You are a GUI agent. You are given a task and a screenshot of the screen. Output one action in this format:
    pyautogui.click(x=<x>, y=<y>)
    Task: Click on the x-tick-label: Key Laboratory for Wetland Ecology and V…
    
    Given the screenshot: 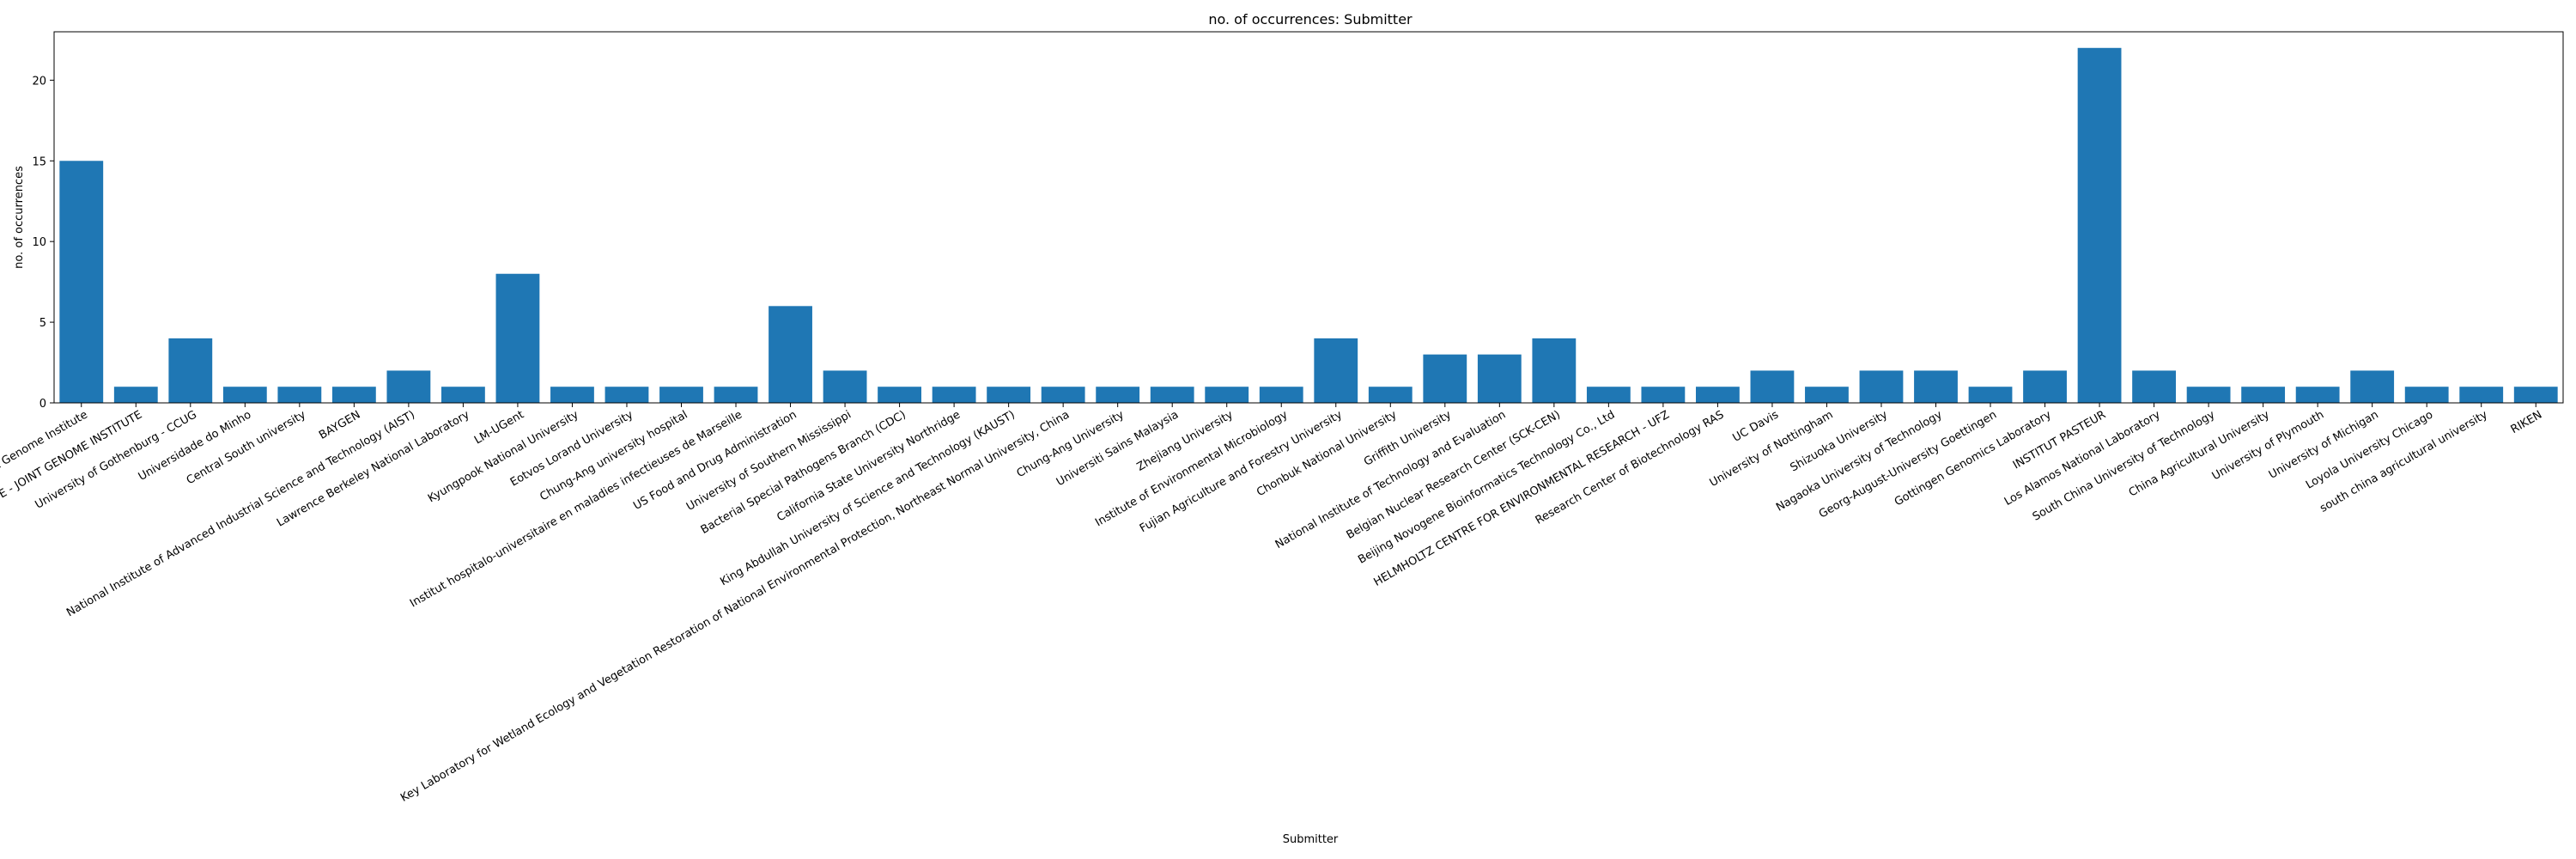 What is the action you would take?
    pyautogui.click(x=735, y=606)
    